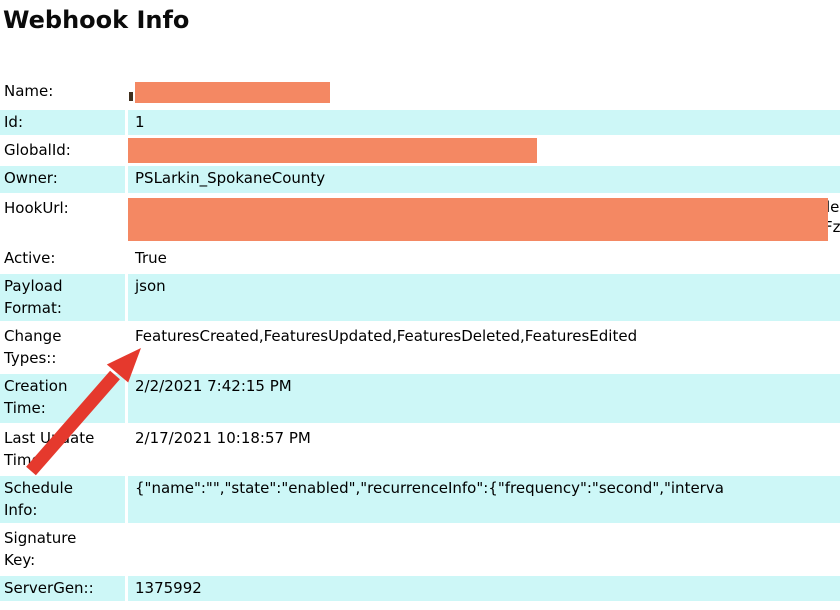 Image resolution: width=840 pixels, height=610 pixels. Describe the element at coordinates (36, 208) in the screenshot. I see `field-label-hookurl: HookUrl:` at that location.